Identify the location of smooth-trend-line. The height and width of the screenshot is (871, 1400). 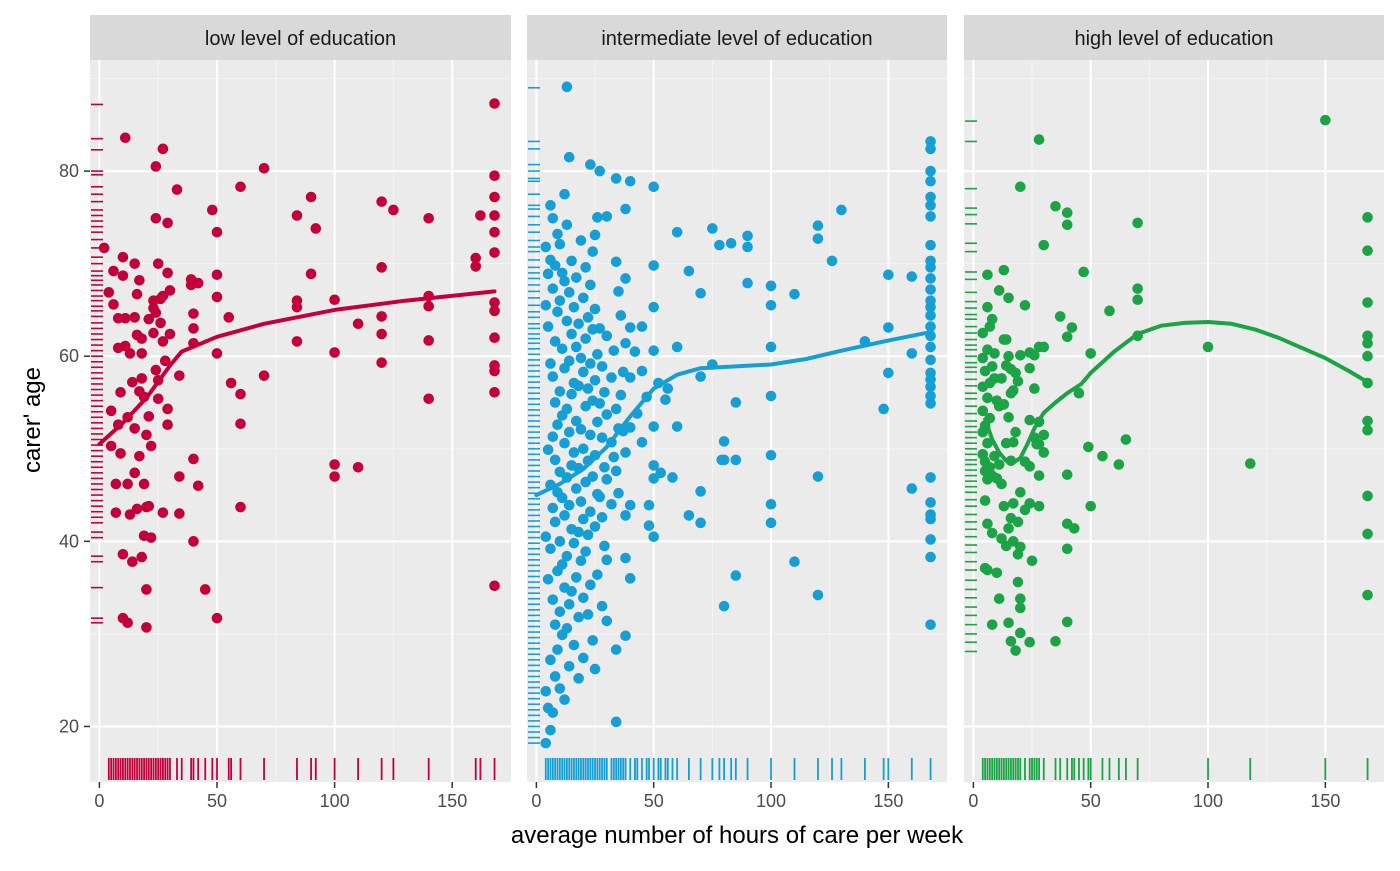
(1176, 392).